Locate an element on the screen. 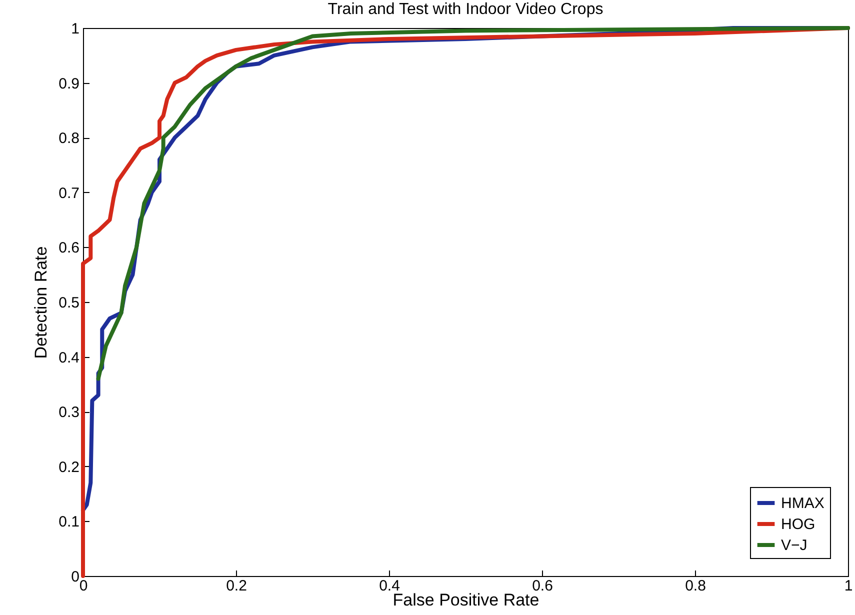 The height and width of the screenshot is (615, 855). y-tick-label: 0.8 is located at coordinates (69, 139).